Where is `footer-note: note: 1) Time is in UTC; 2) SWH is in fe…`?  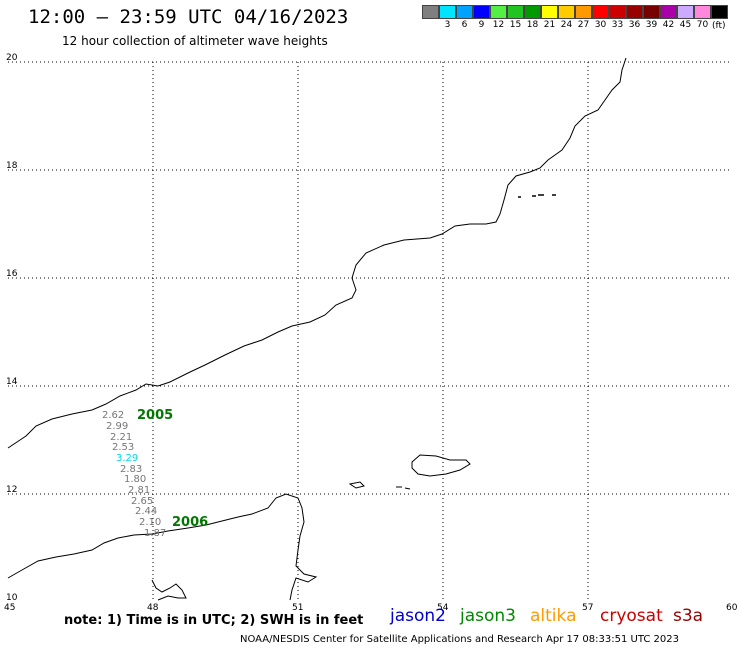 footer-note: note: 1) Time is in UTC; 2) SWH is in fe… is located at coordinates (214, 620).